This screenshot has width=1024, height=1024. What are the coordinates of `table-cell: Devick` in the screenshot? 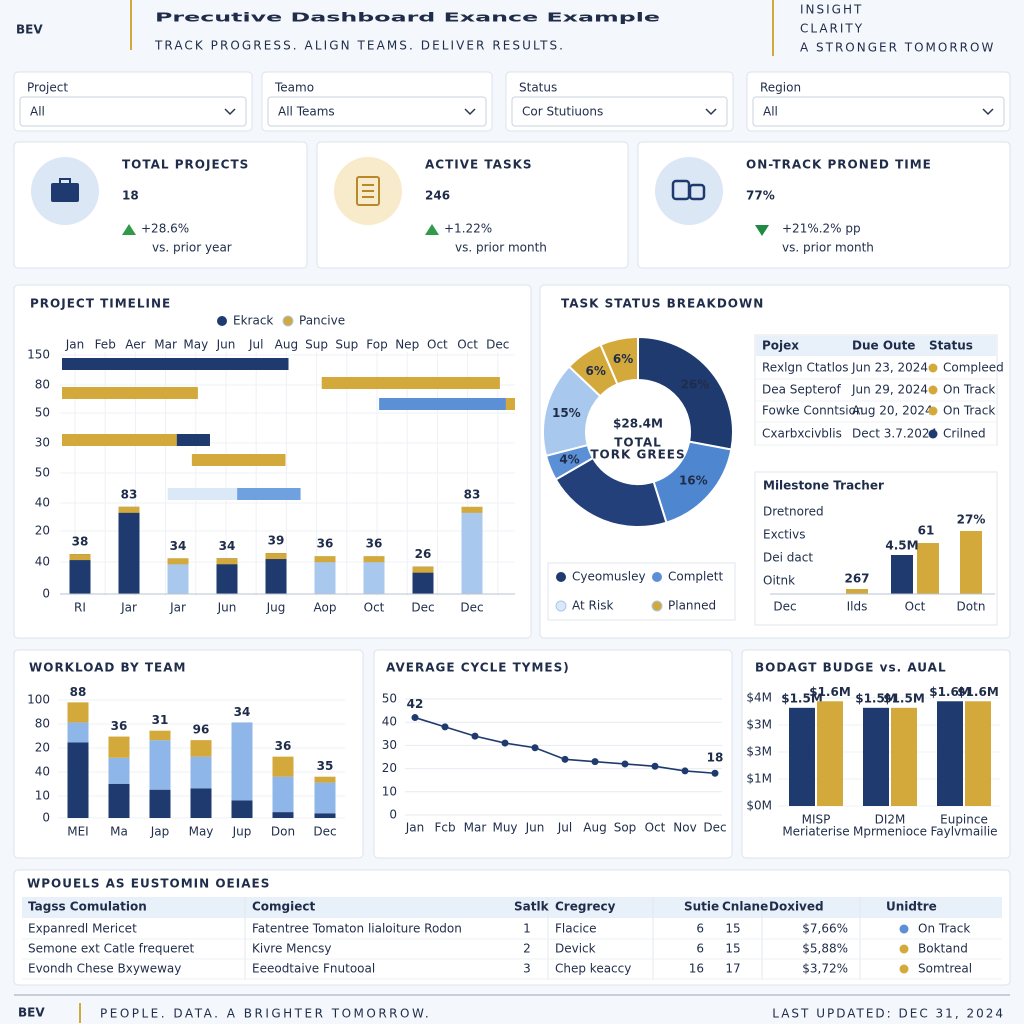 It's located at (575, 949).